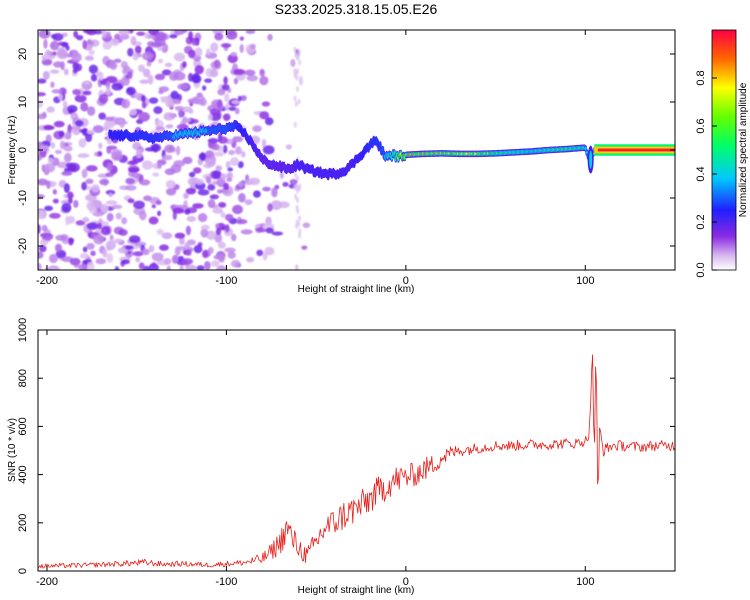  I want to click on ridge-cell, so click(586, 152).